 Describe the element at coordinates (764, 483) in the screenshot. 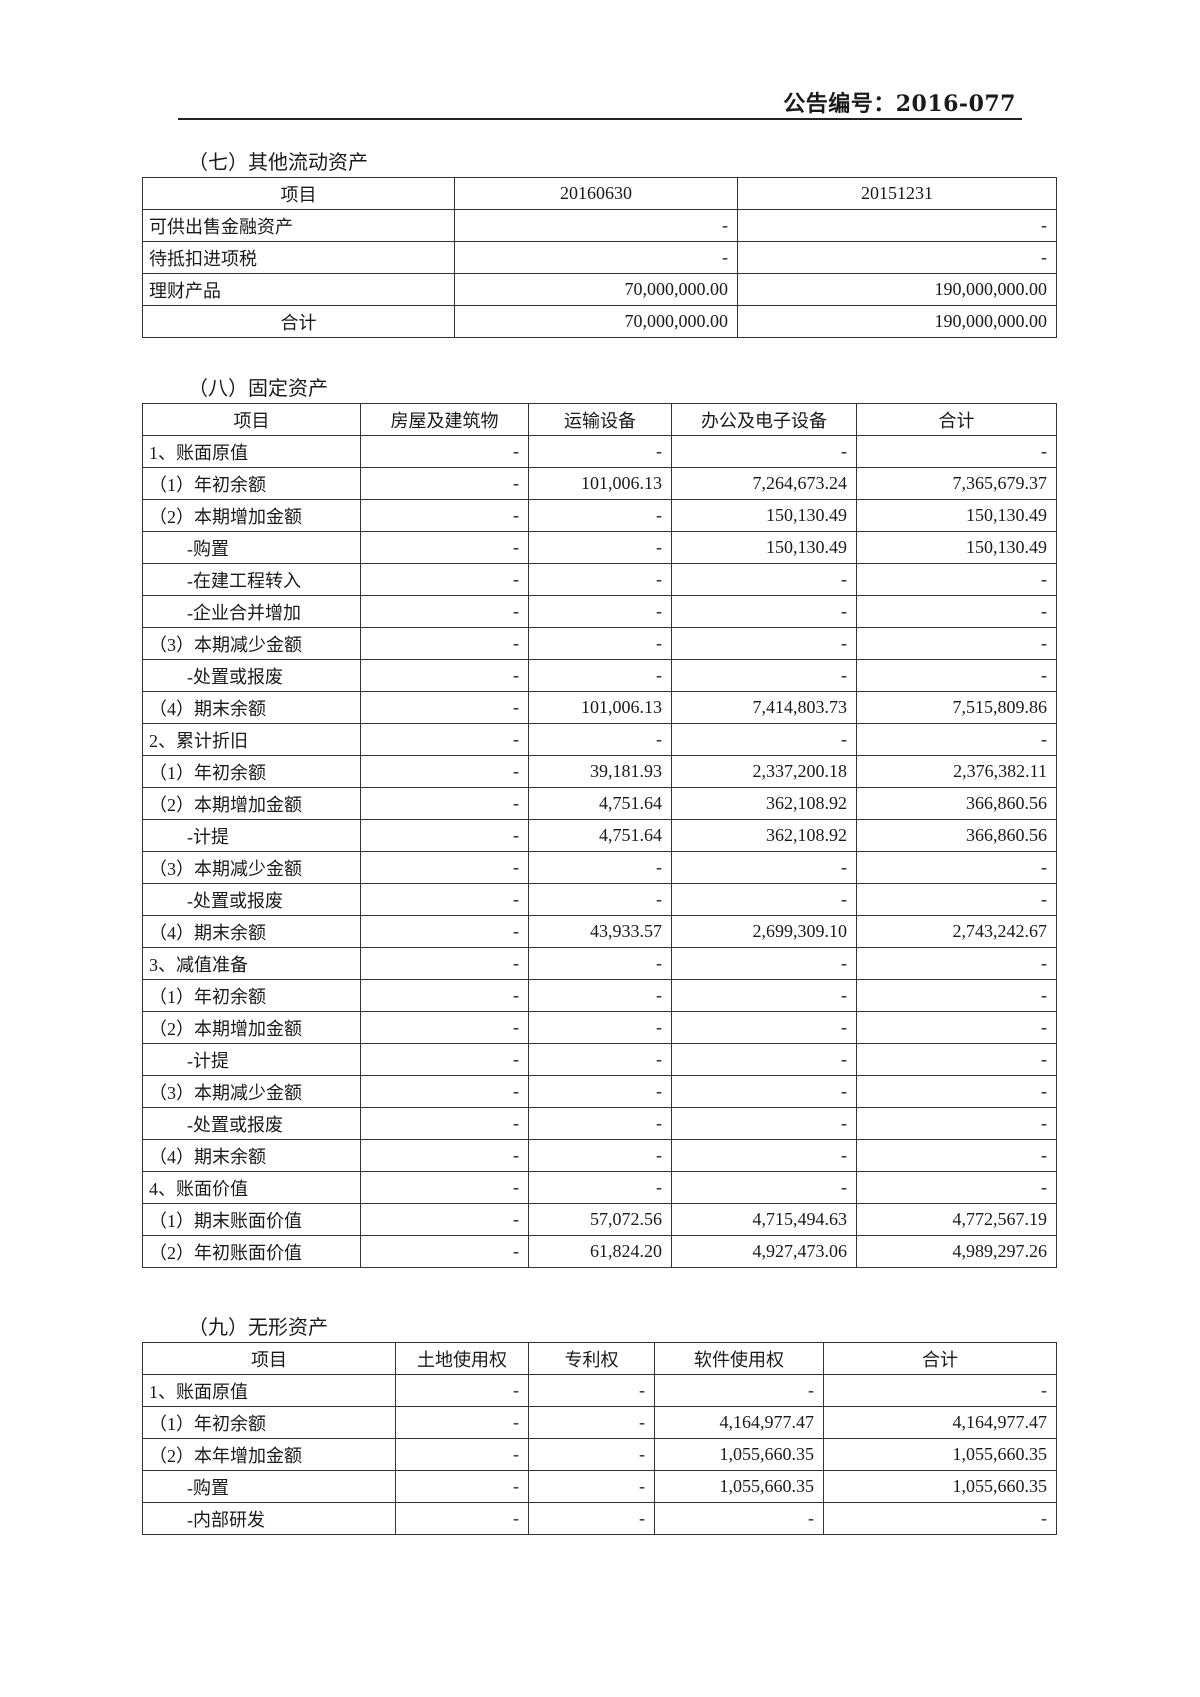

I see `cell-value: 7,264,673.24` at that location.